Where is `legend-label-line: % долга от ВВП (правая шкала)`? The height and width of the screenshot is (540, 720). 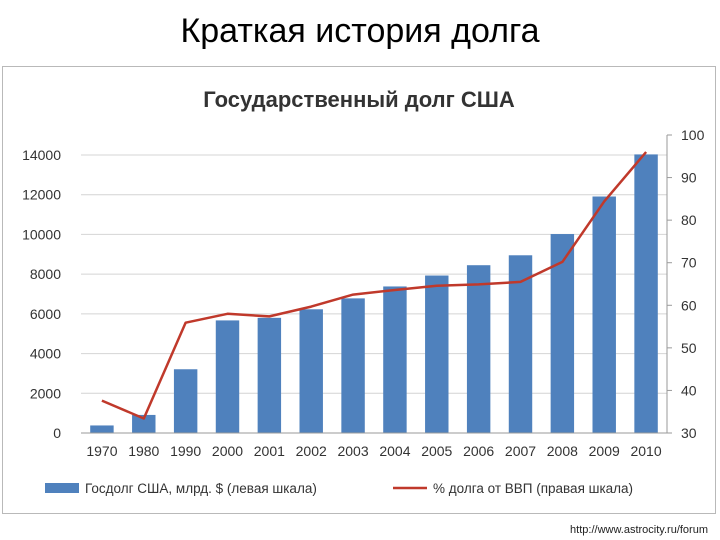
legend-label-line: % долга от ВВП (правая шкала) is located at coordinates (533, 488).